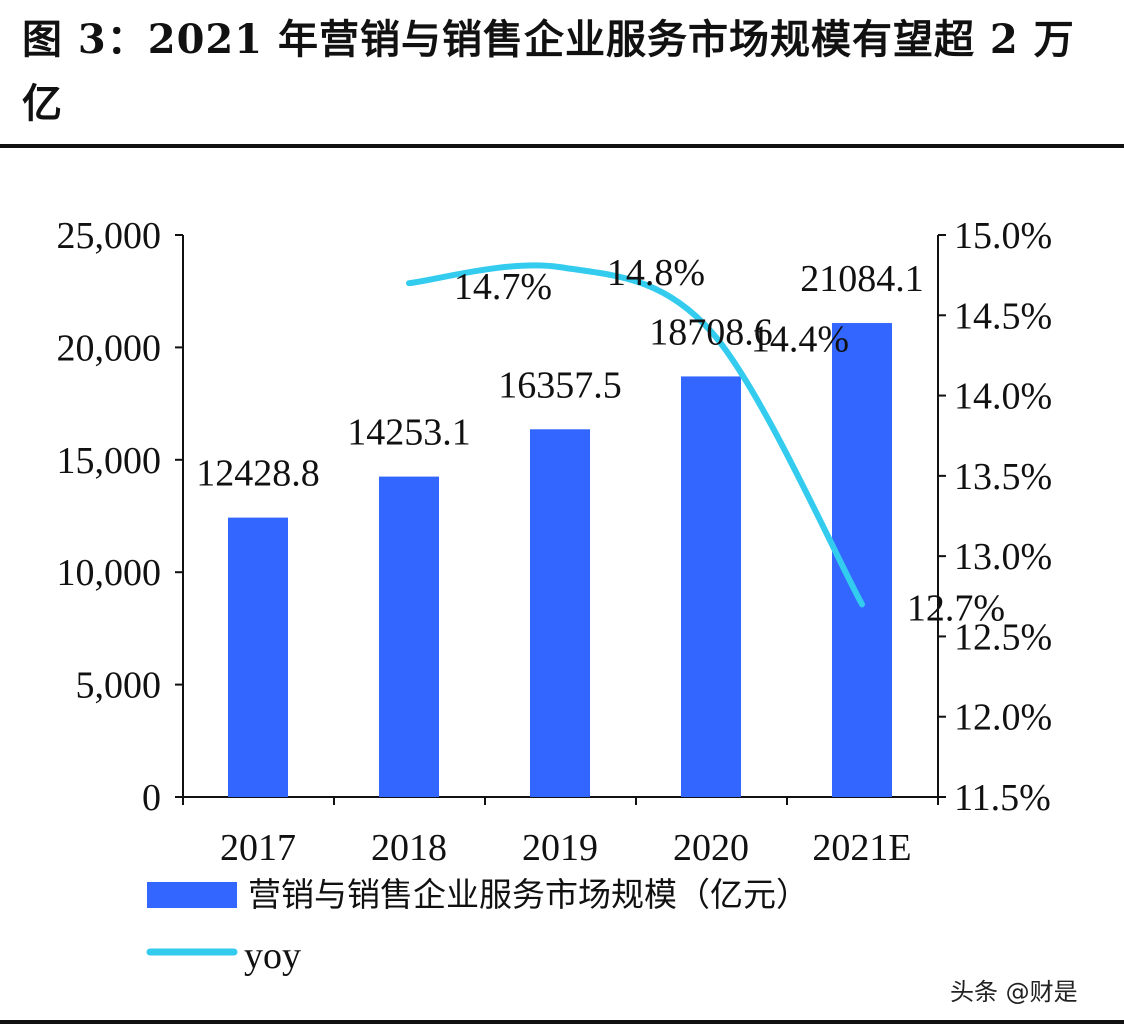 Image resolution: width=1124 pixels, height=1030 pixels. Describe the element at coordinates (560, 385) in the screenshot. I see `bar-data-label: 16357.5` at that location.